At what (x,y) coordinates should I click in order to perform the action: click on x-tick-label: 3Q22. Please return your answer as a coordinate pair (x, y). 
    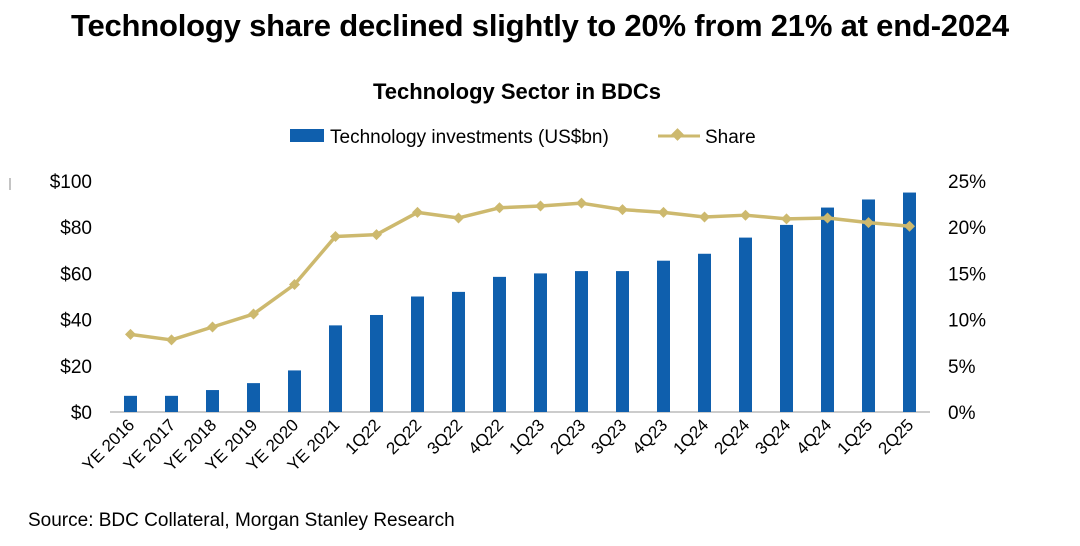
    Looking at the image, I should click on (444, 436).